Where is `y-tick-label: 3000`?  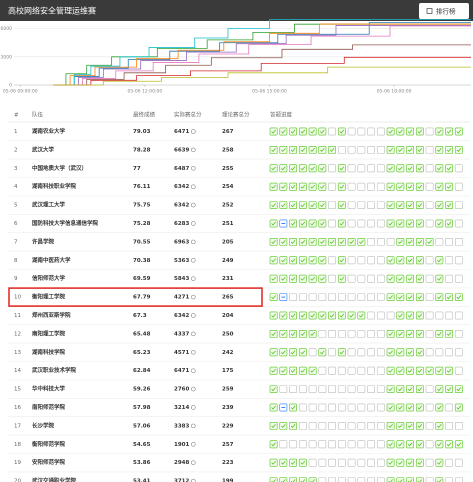 y-tick-label: 3000 is located at coordinates (7, 57).